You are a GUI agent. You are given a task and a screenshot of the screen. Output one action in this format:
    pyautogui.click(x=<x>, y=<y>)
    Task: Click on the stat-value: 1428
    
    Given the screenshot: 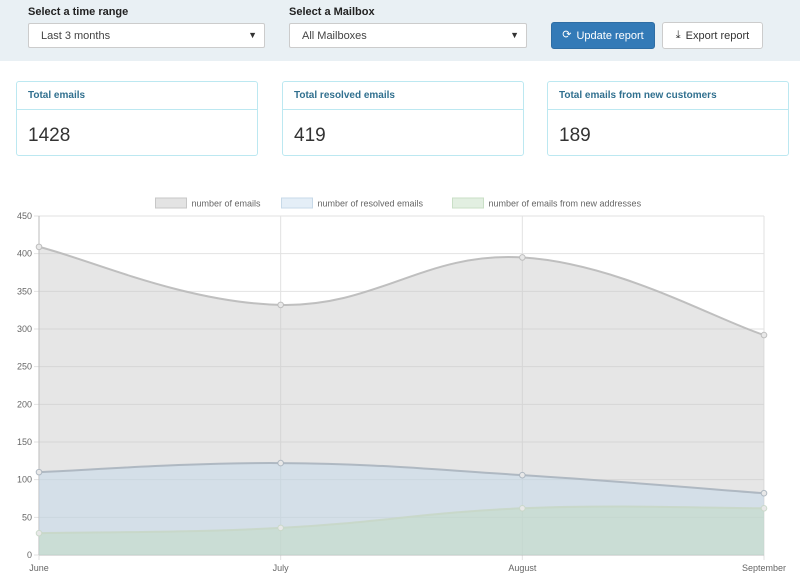 What is the action you would take?
    pyautogui.click(x=49, y=135)
    